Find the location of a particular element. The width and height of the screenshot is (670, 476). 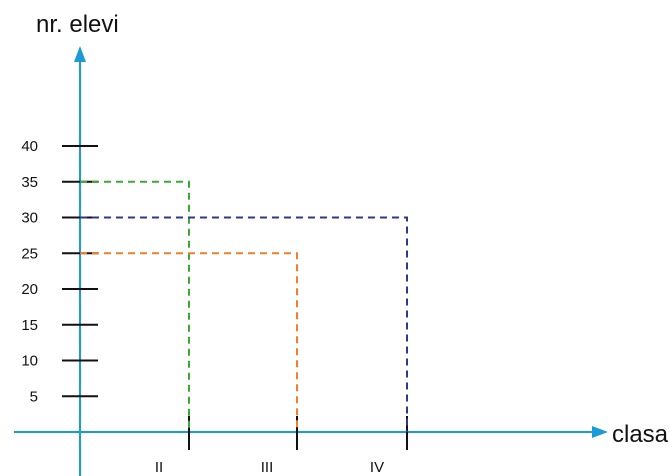

x-axis-title: clasa is located at coordinates (640, 434).